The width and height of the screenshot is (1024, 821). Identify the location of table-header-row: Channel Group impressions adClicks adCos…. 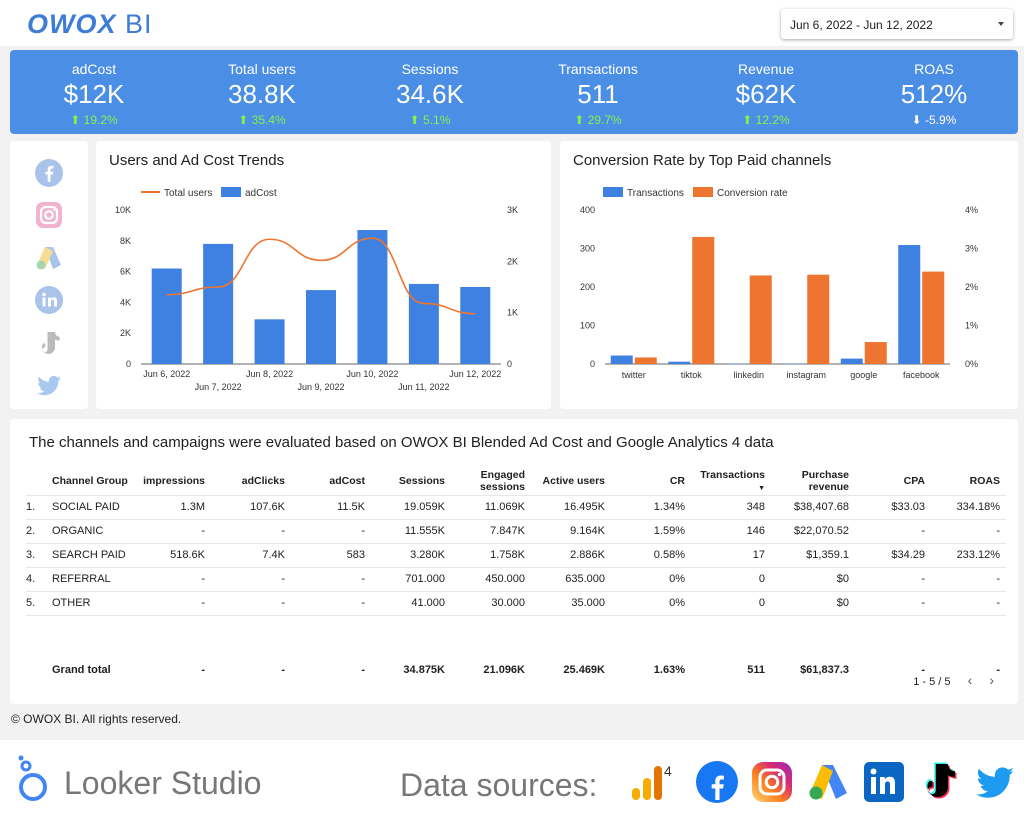
(516, 481).